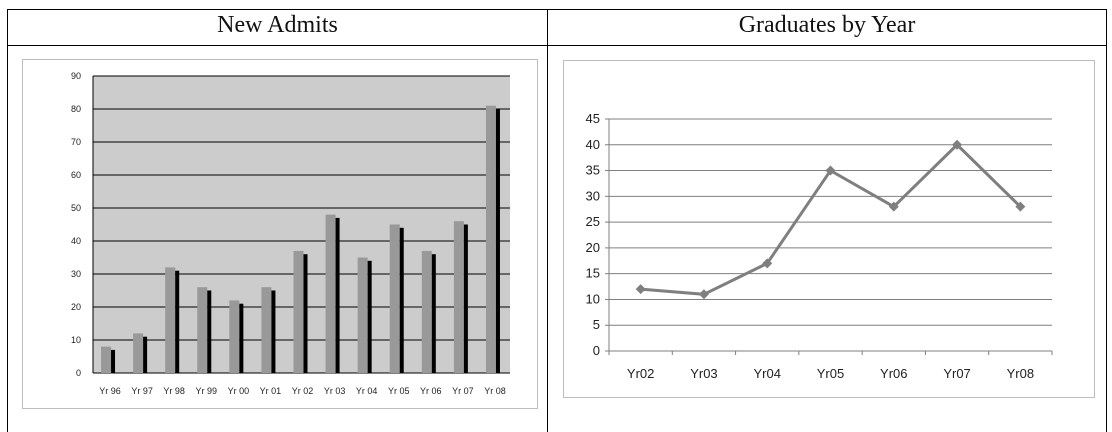 This screenshot has width=1112, height=432. What do you see at coordinates (76, 208) in the screenshot?
I see `y-tick-label: 50` at bounding box center [76, 208].